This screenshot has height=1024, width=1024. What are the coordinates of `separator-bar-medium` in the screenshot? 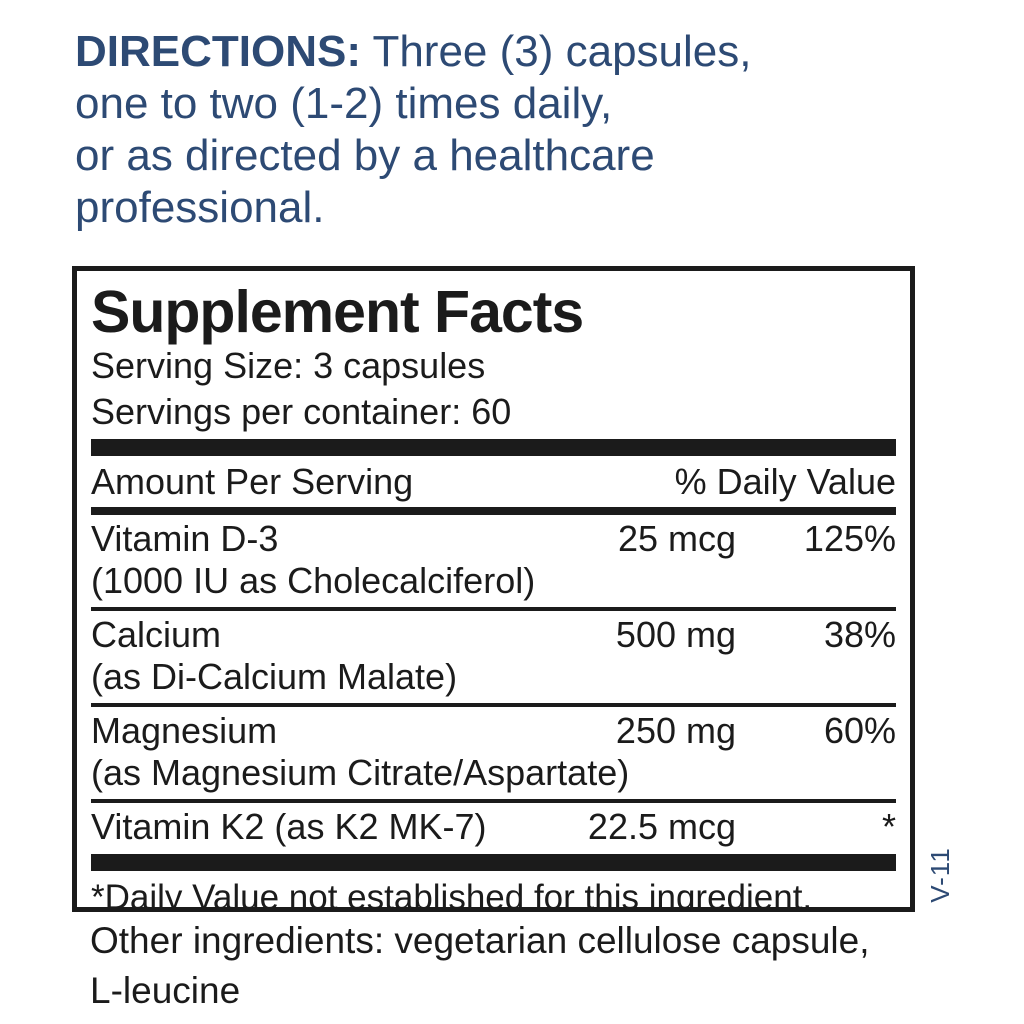 It's located at (493, 511).